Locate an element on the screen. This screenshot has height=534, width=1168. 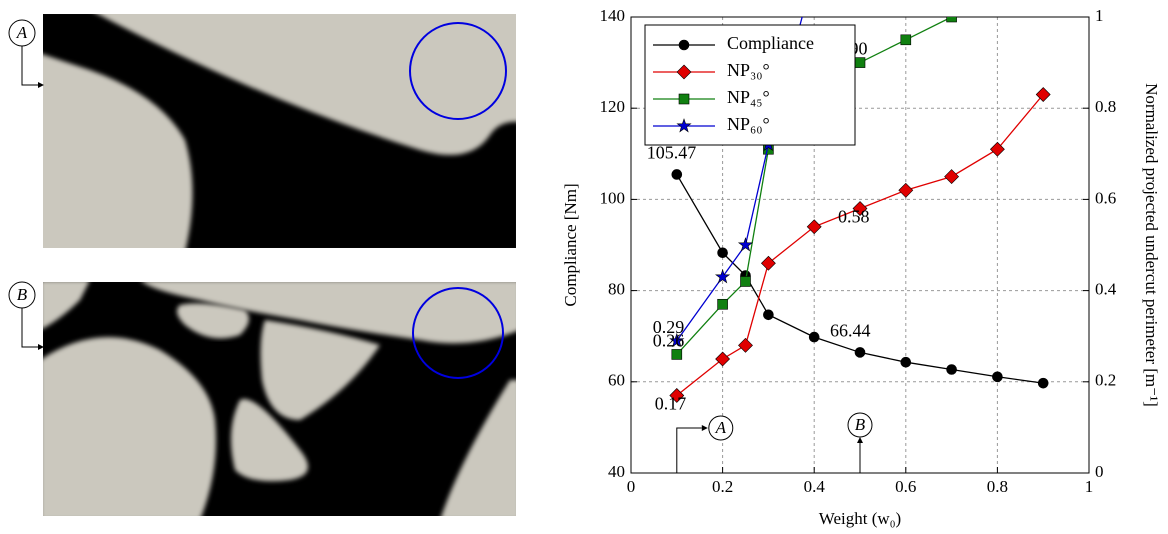
y-tick-label: 100 is located at coordinates (613, 197).